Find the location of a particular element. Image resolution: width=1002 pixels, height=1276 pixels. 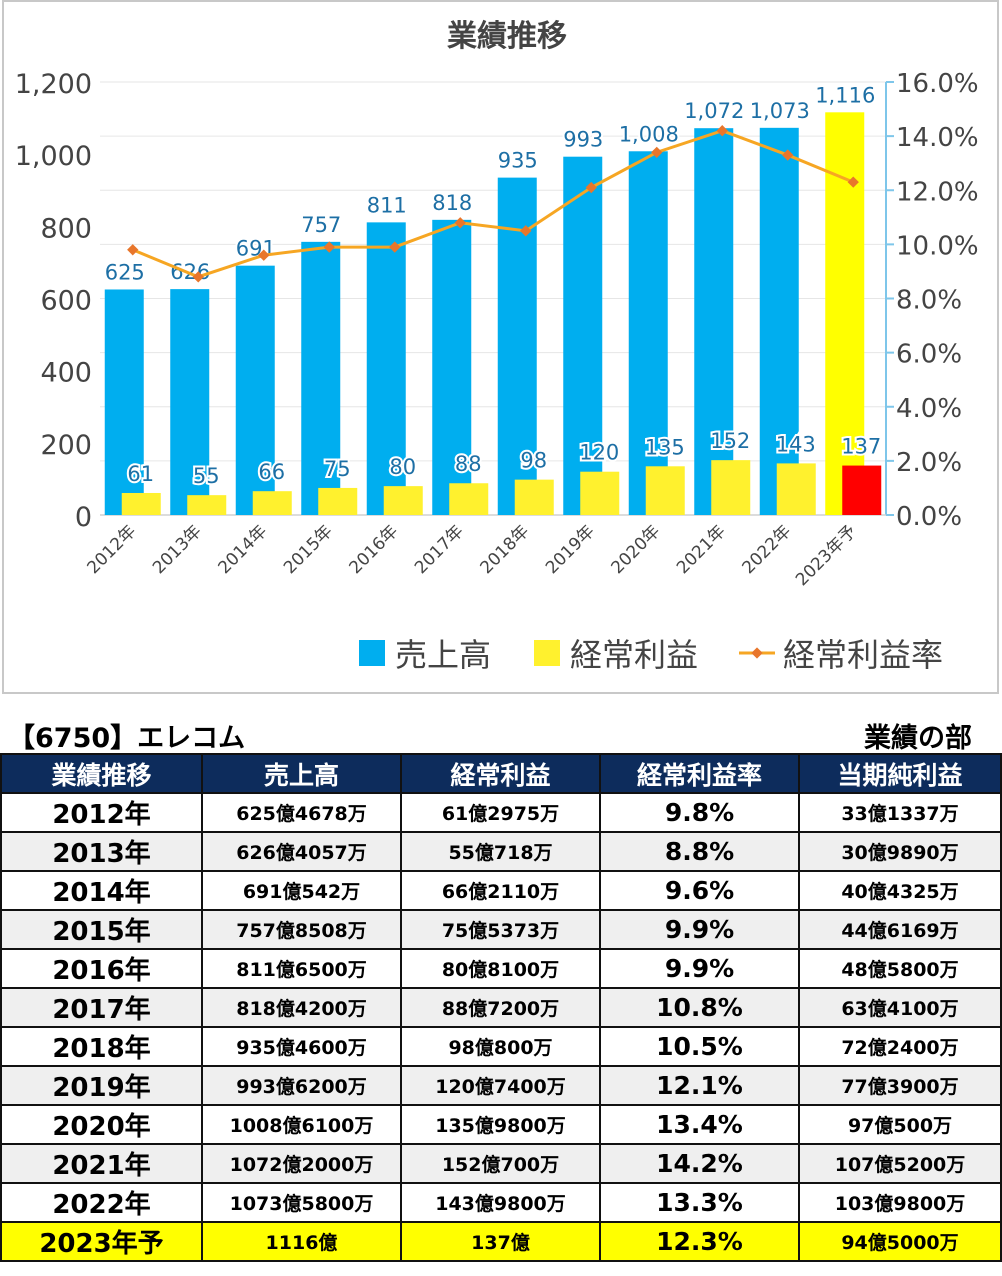

cell-net-income: 44億6169万 is located at coordinates (900, 929).